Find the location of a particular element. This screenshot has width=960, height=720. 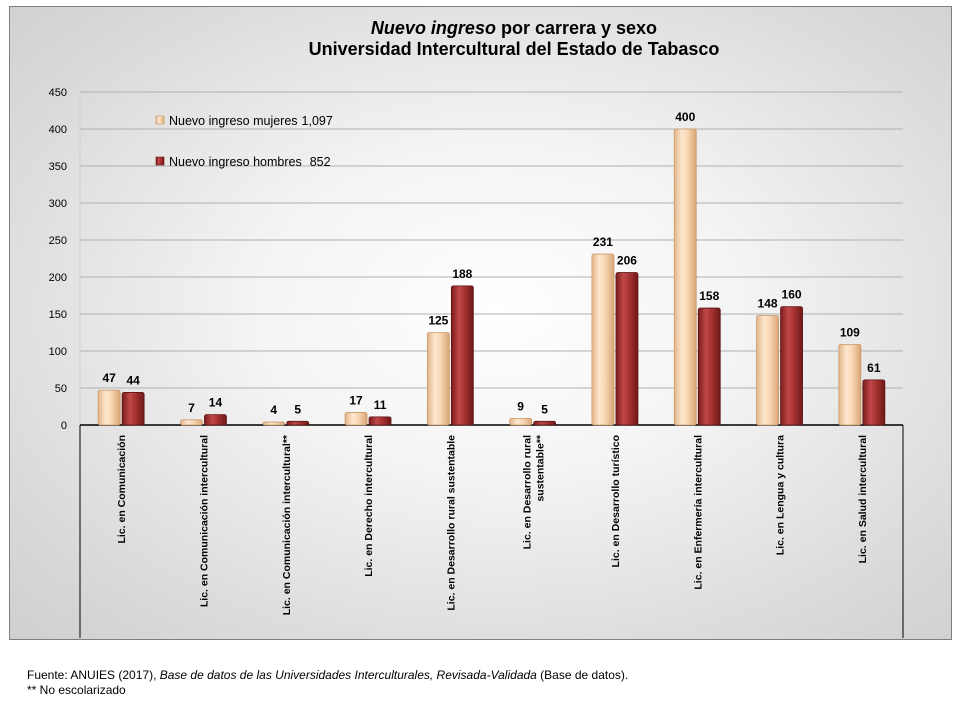

chart-title-line1: Nuevo ingreso por carrera y sexo is located at coordinates (514, 28).